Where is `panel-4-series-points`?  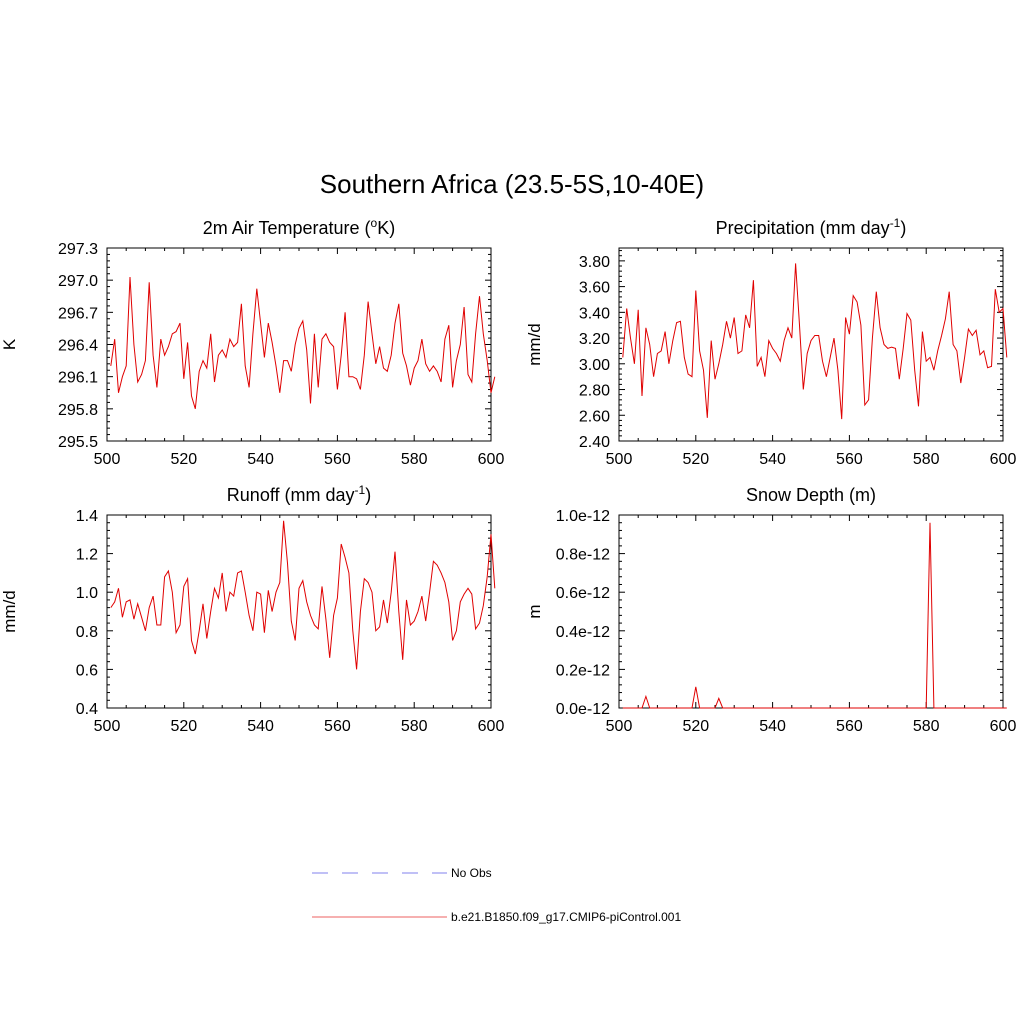 panel-4-series-points is located at coordinates (814, 615).